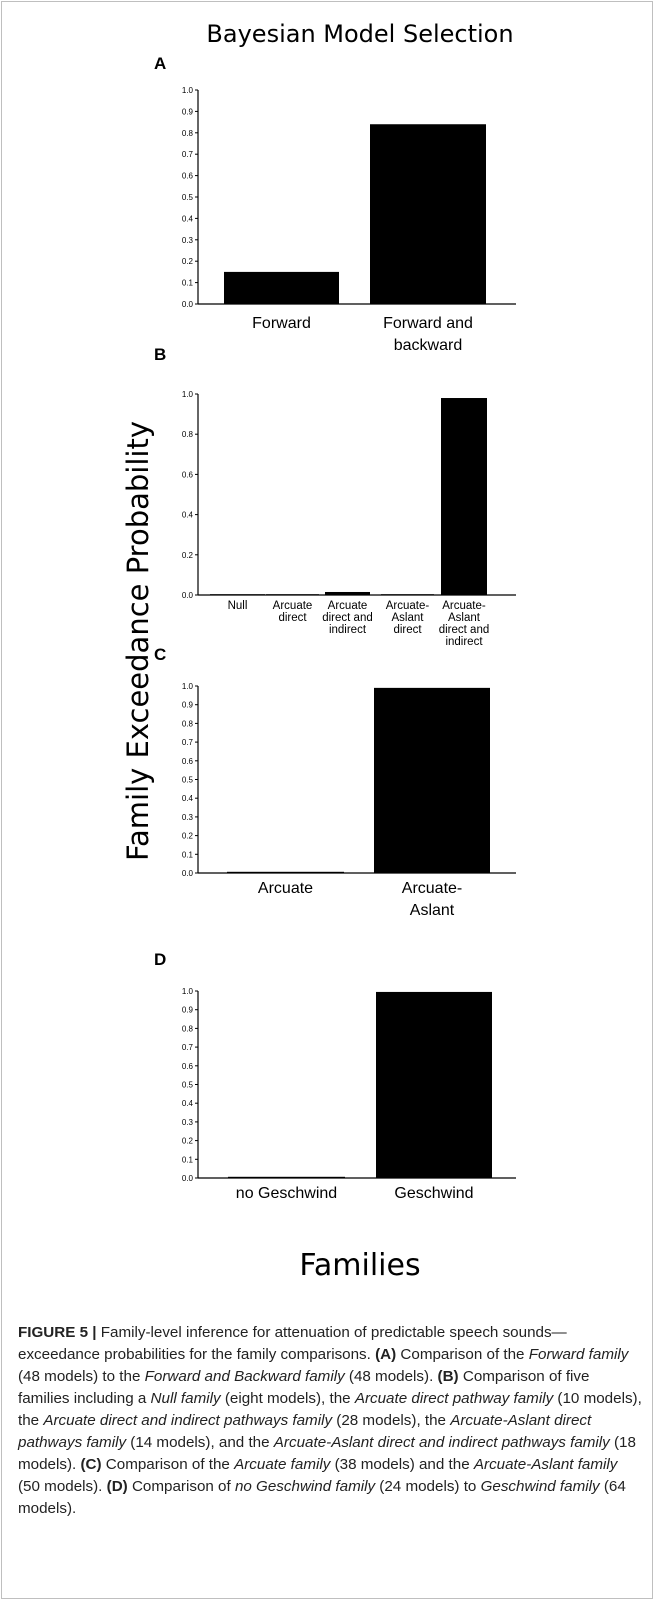  What do you see at coordinates (181, 1486) in the screenshot?
I see `caption-segment: Comparison of` at bounding box center [181, 1486].